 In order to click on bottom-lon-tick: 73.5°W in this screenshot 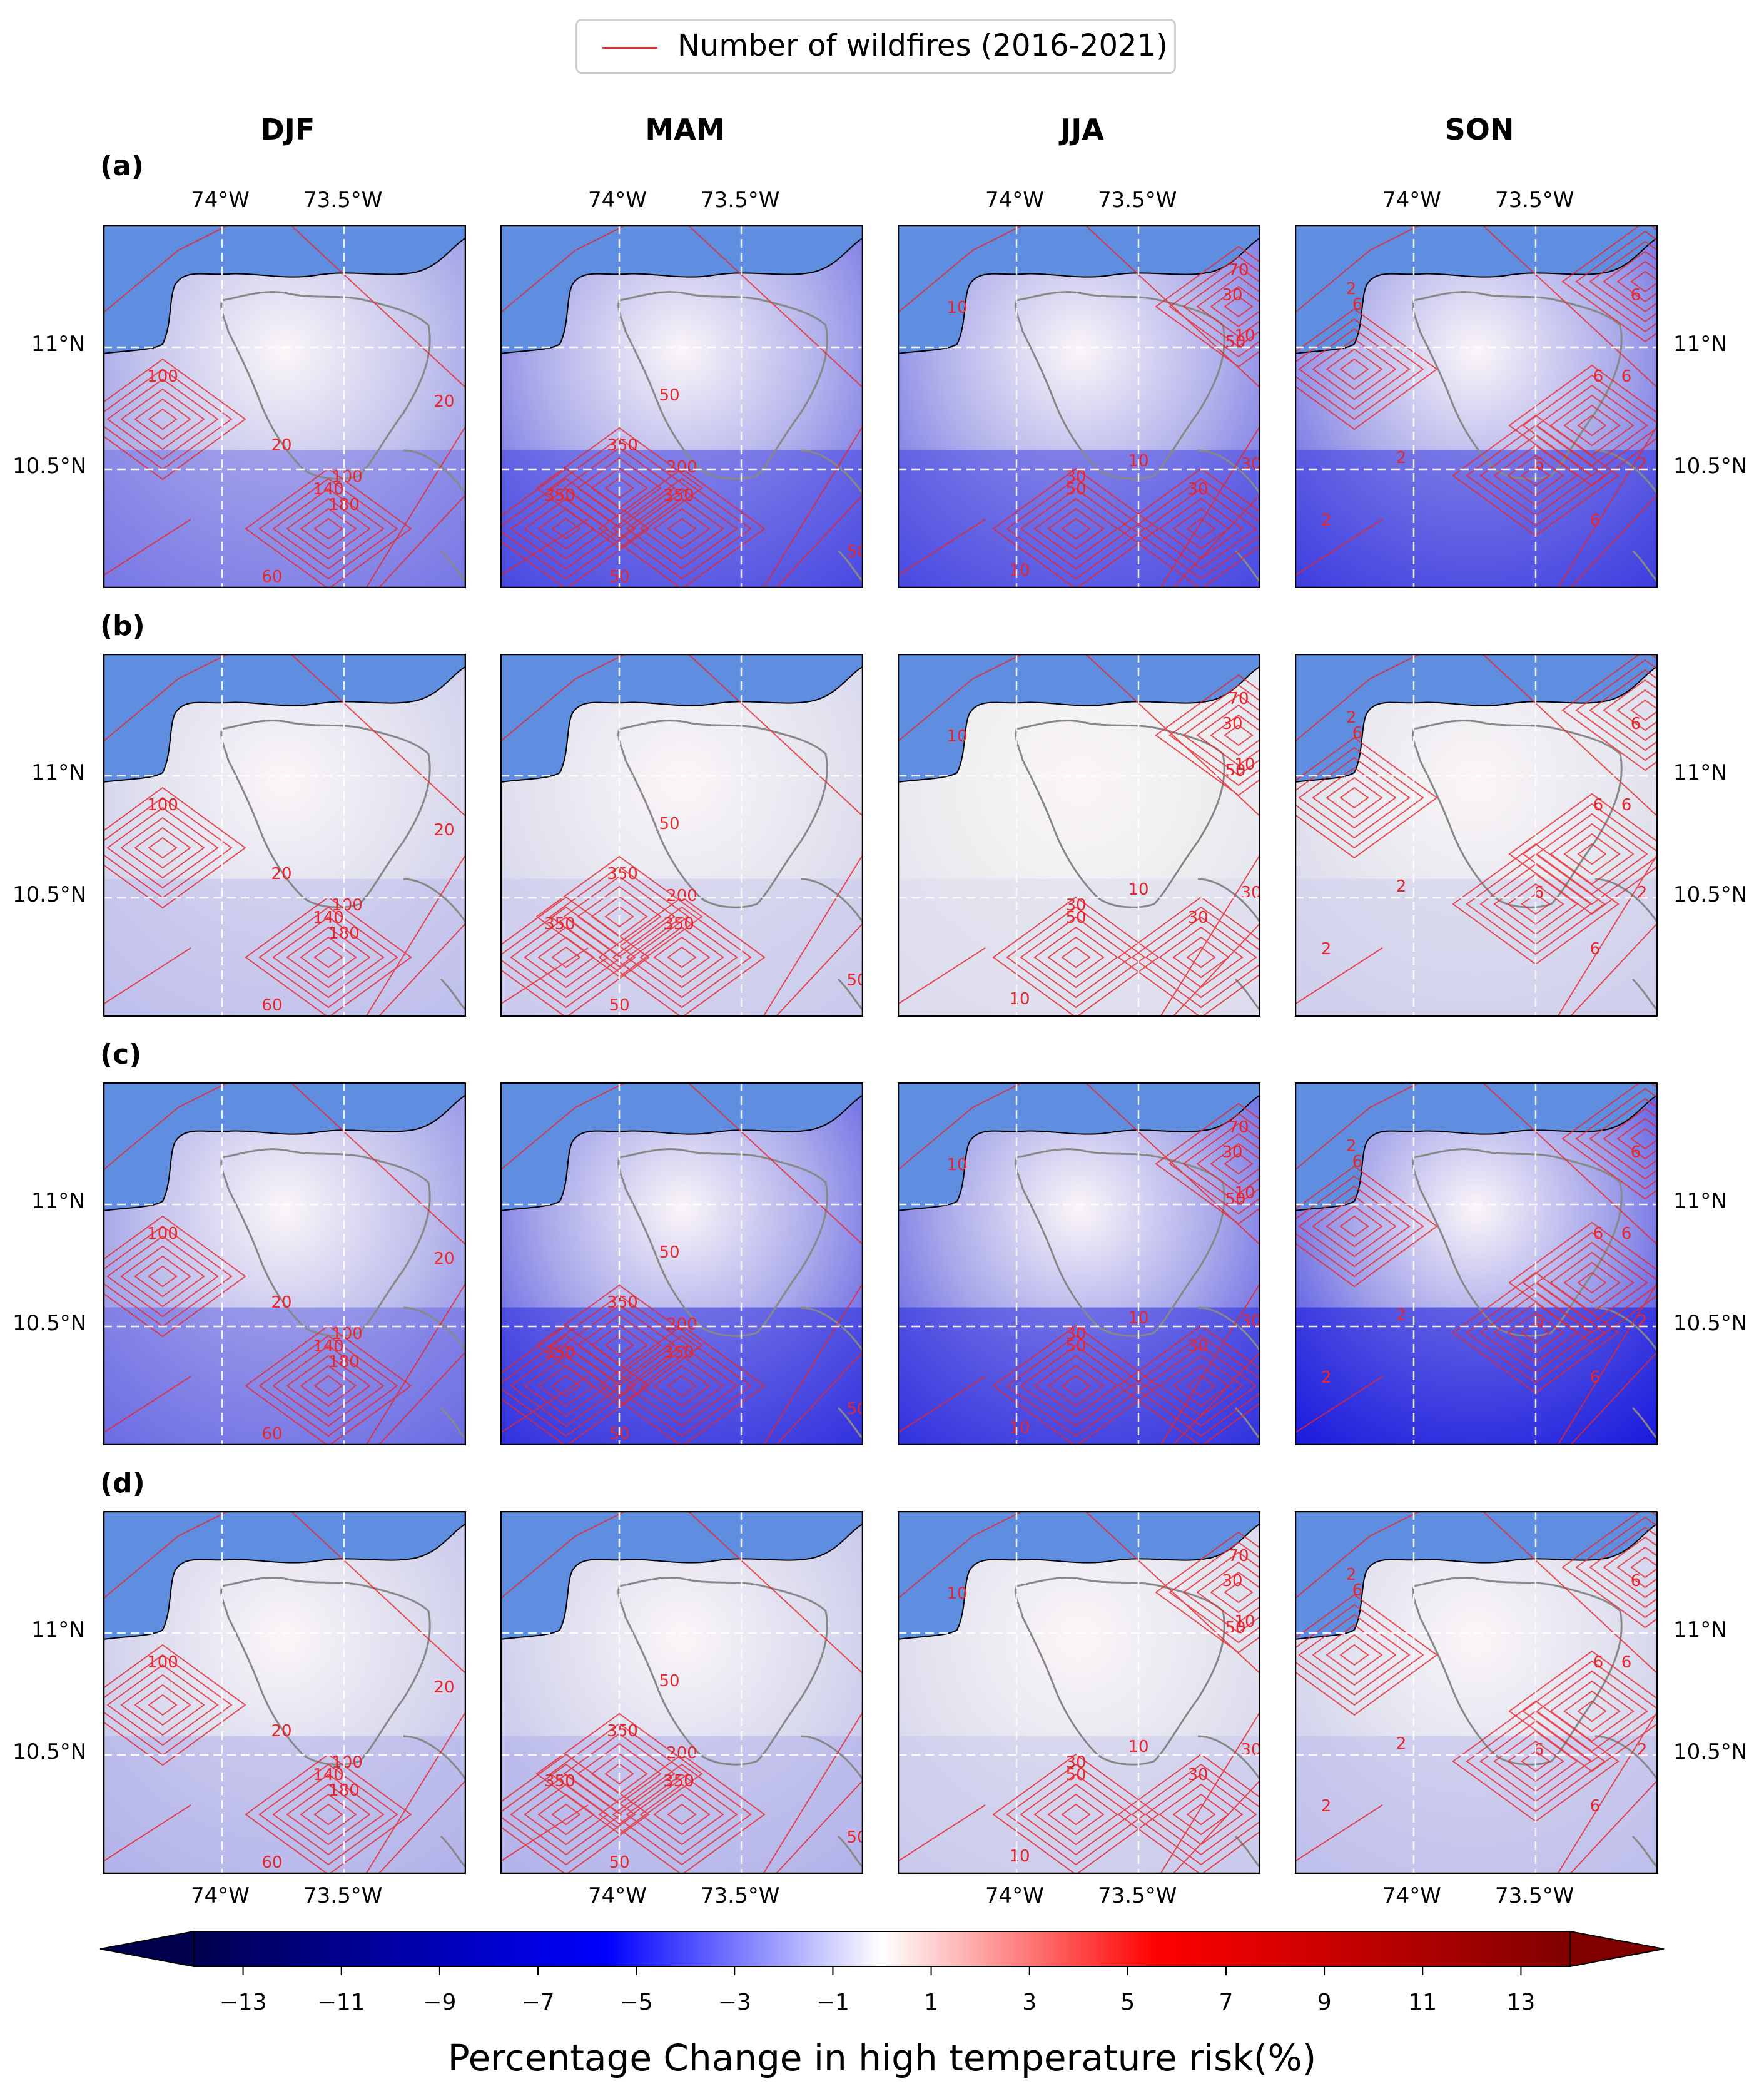, I will do `click(1137, 1896)`.